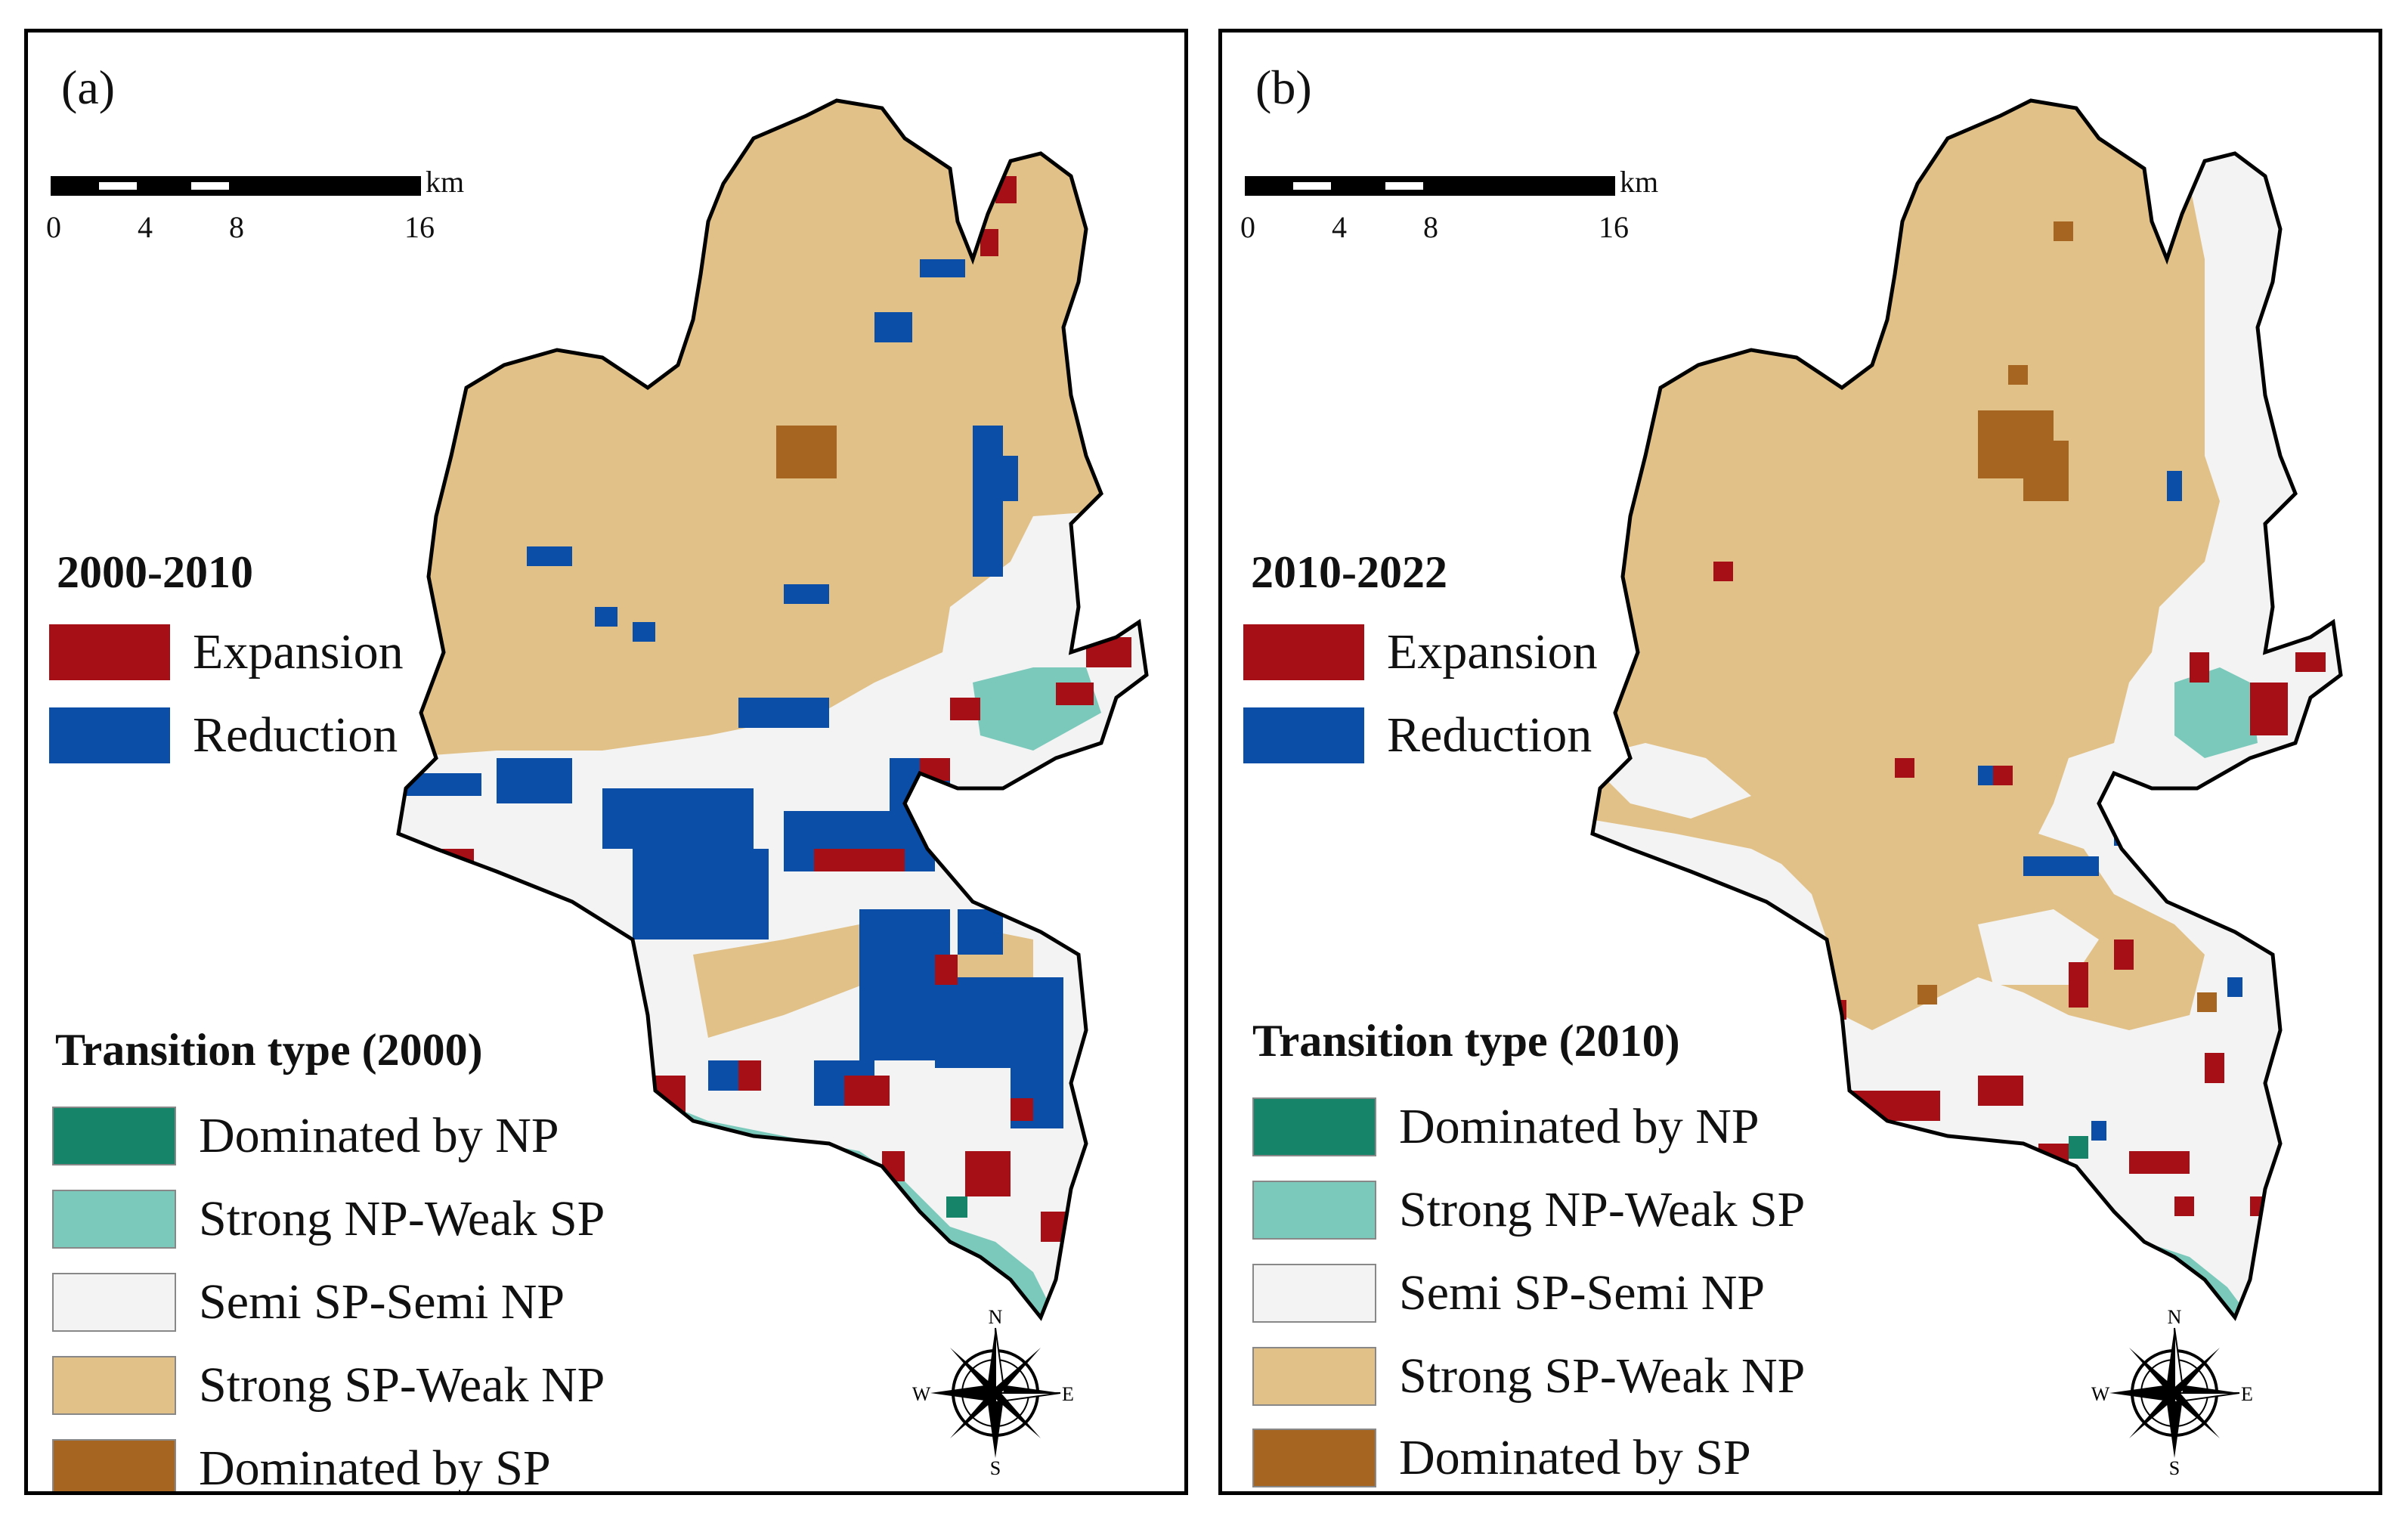  I want to click on dominated-by-sp-patch, so click(806, 452).